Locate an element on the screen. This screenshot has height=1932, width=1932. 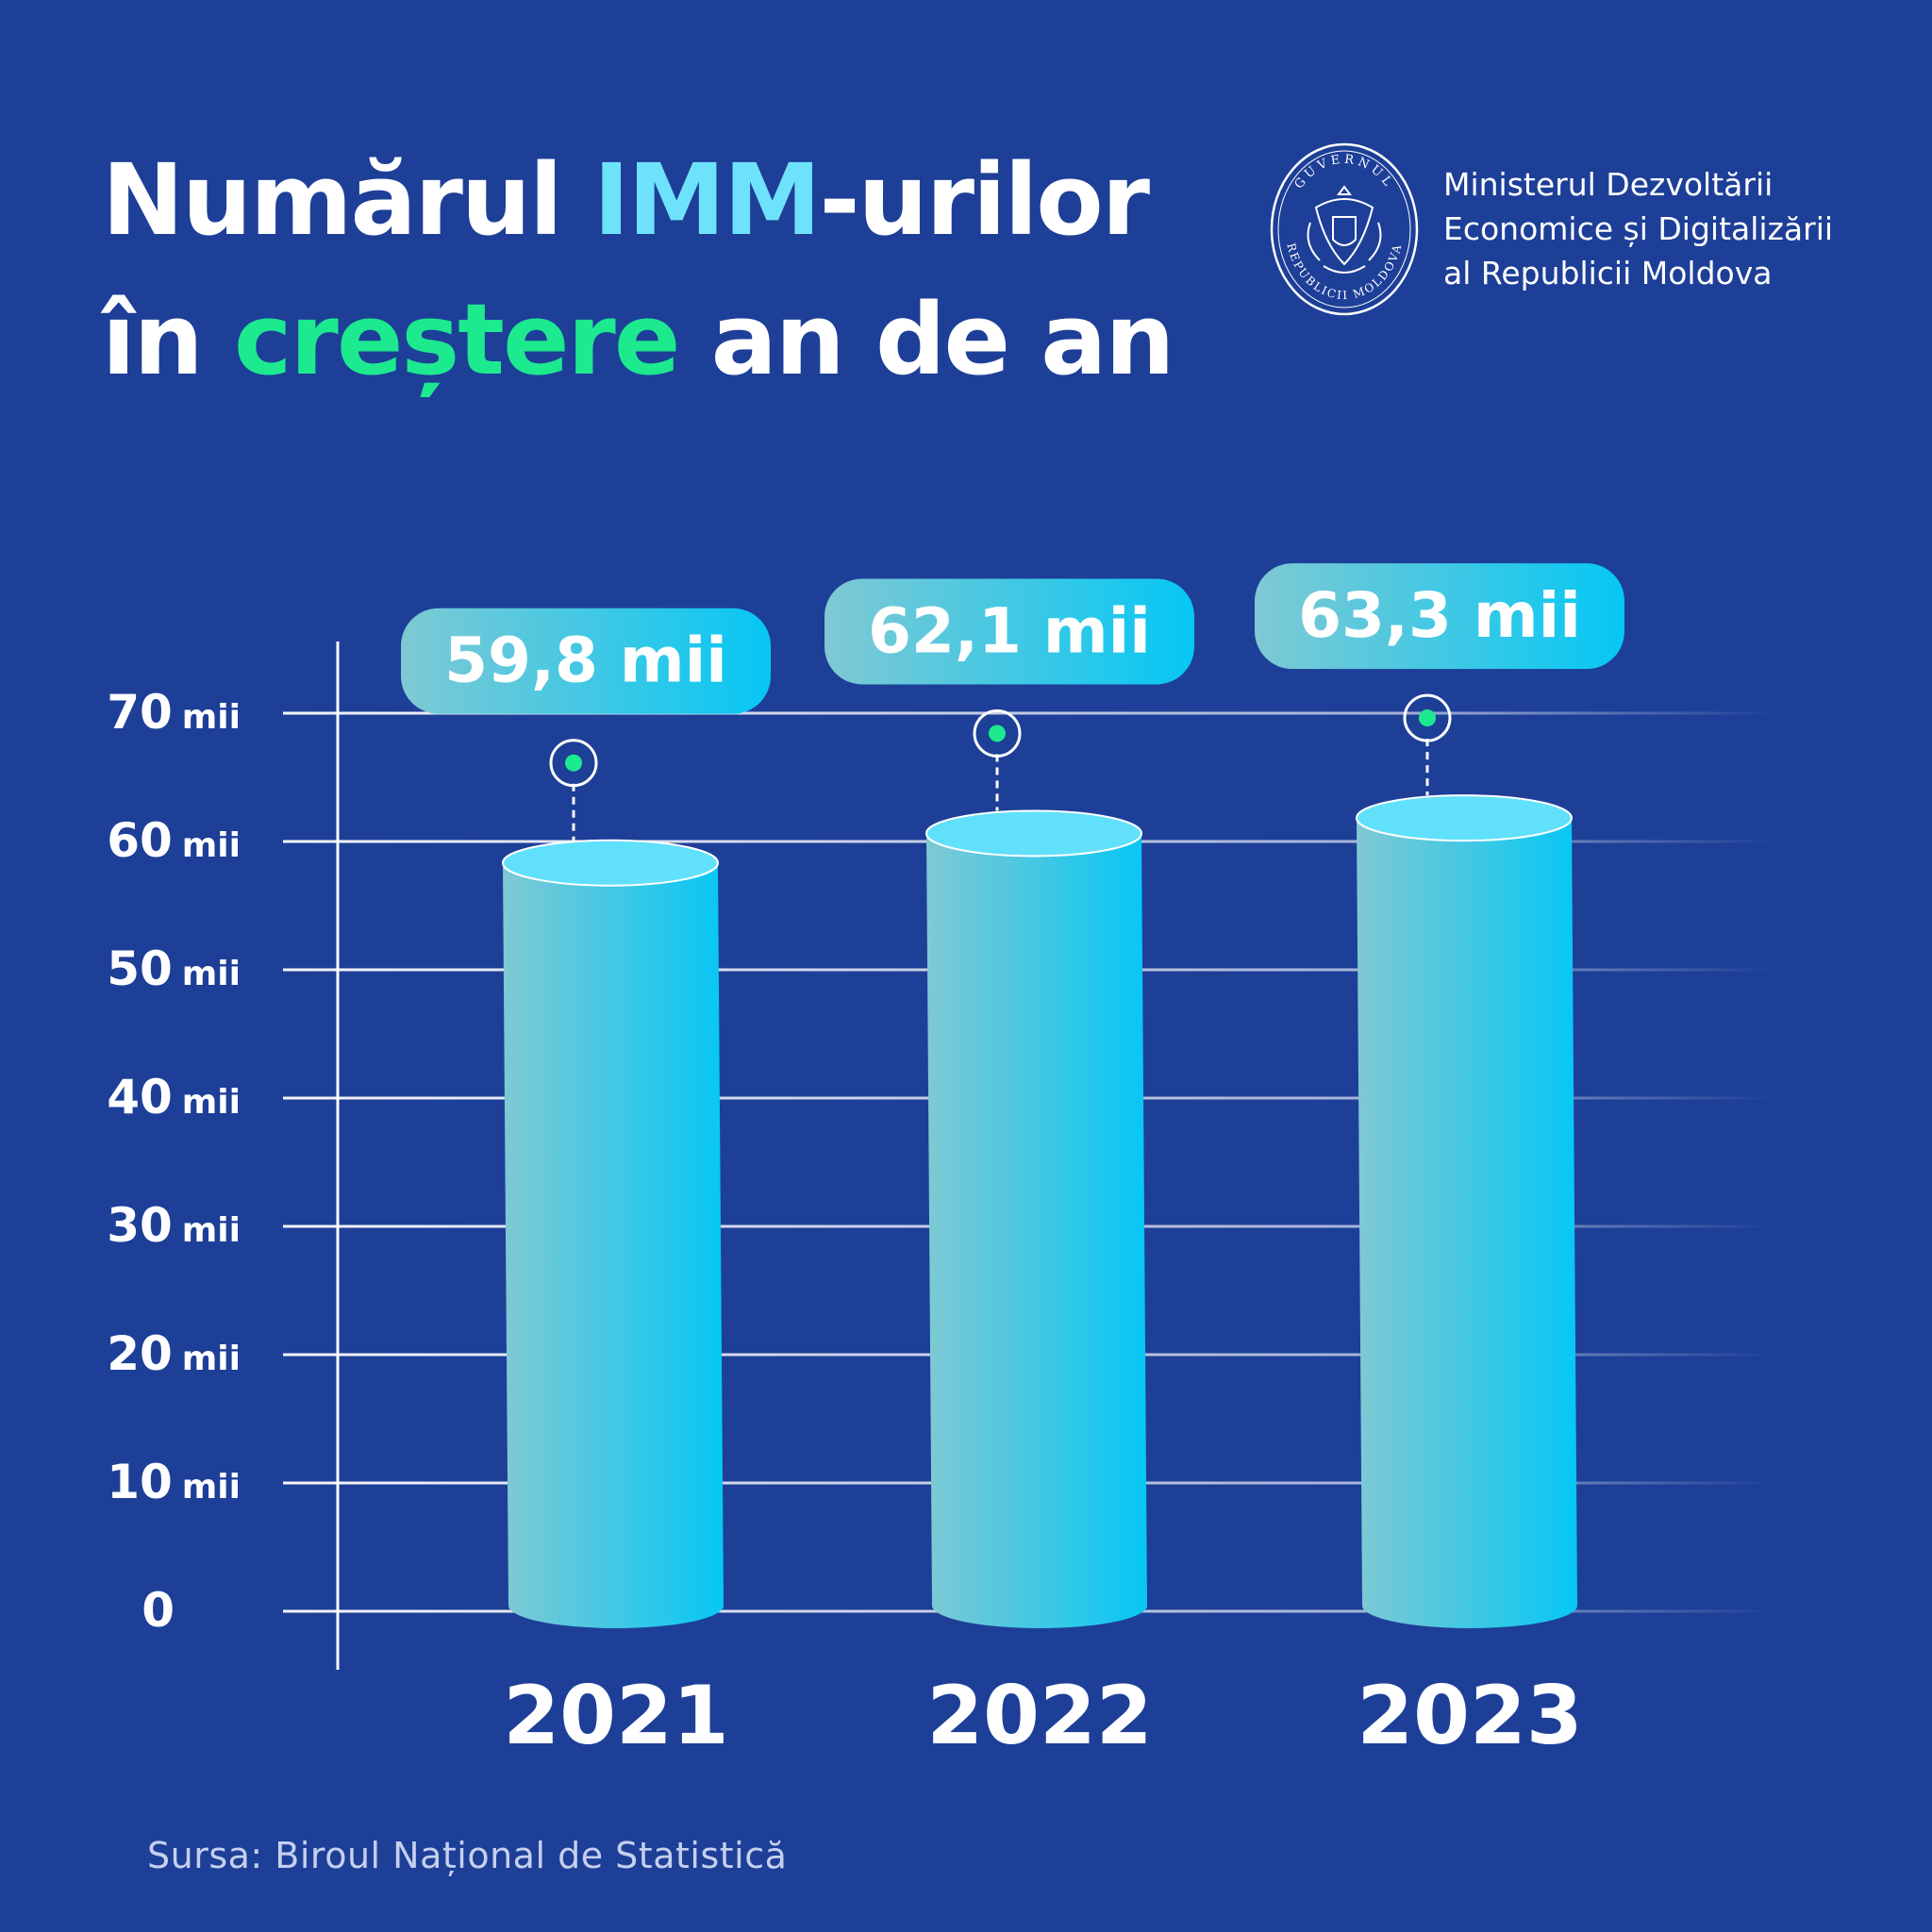
title-text: în is located at coordinates (168, 339).